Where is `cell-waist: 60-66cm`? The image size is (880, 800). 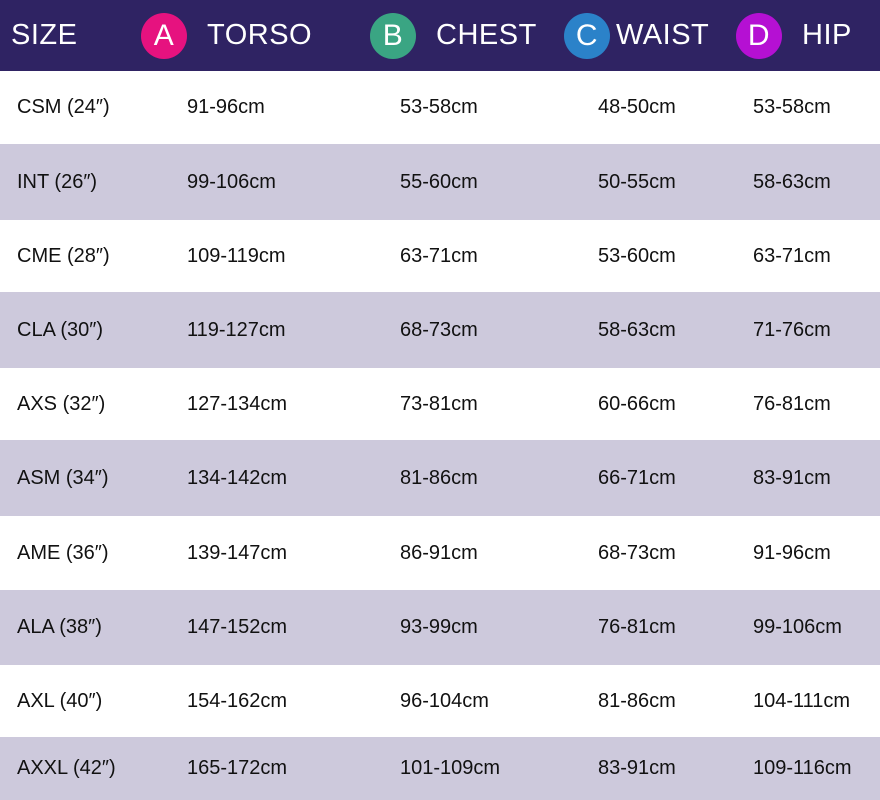 cell-waist: 60-66cm is located at coordinates (637, 403).